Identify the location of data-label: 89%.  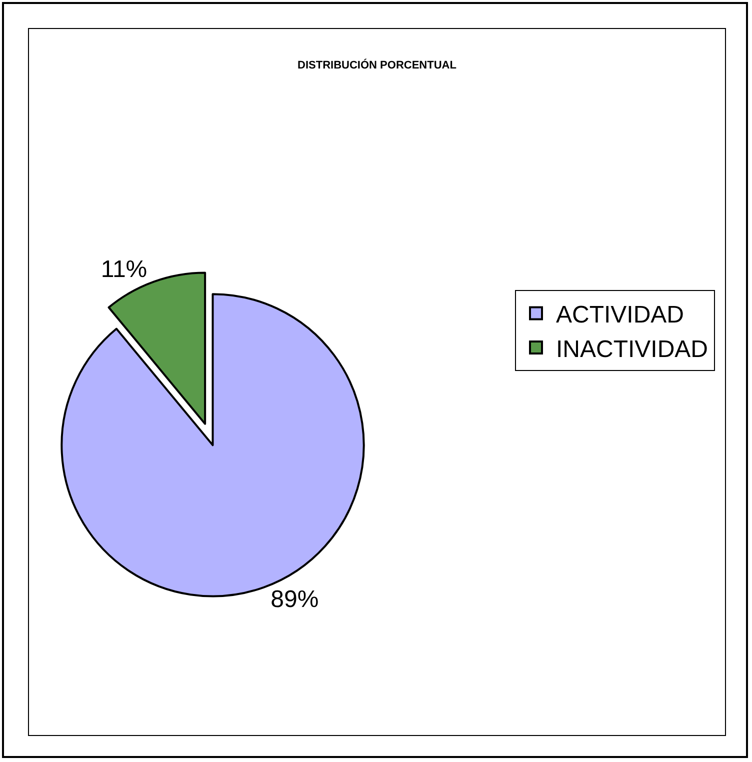
(294, 599).